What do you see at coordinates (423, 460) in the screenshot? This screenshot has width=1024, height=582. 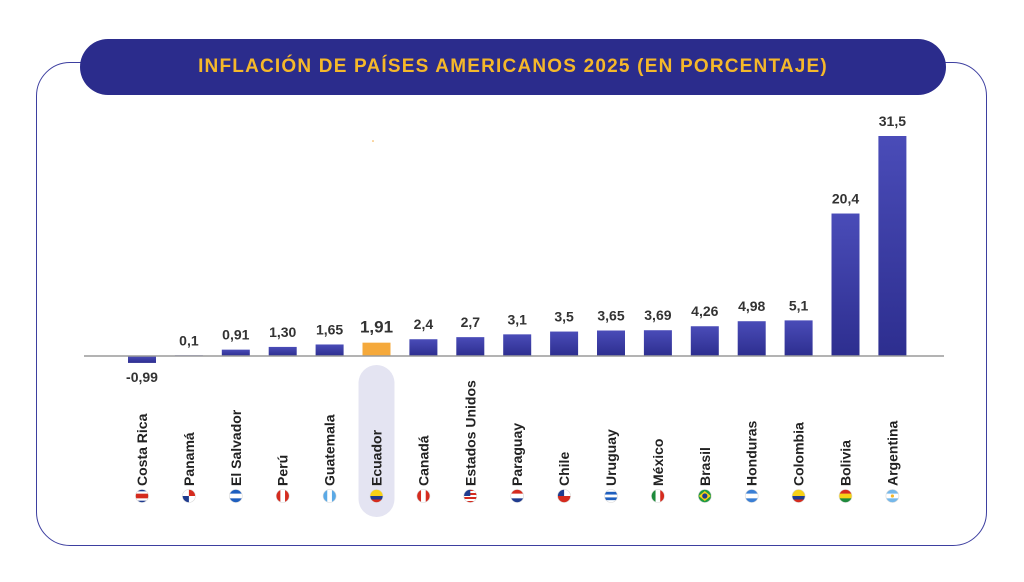 I see `tick-label: Canadá` at bounding box center [423, 460].